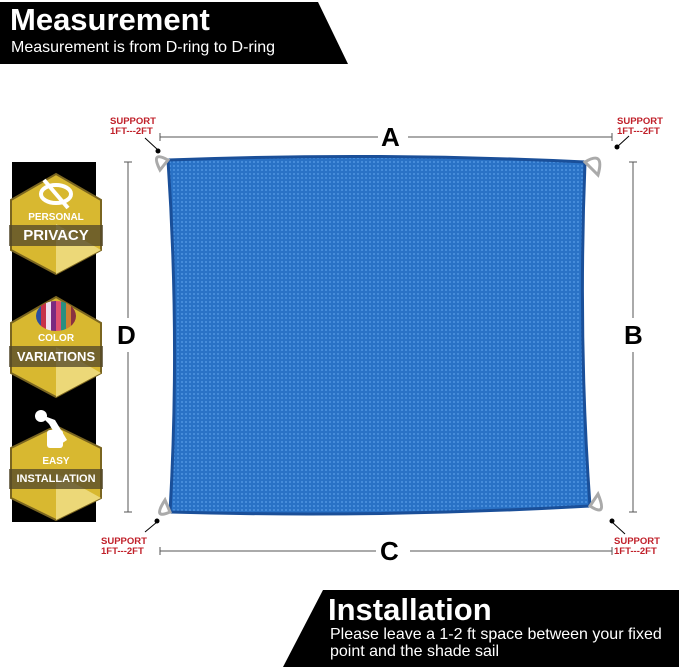  Describe the element at coordinates (133, 126) in the screenshot. I see `support-label-top-left: SUPPORT 1FT---2FT` at that location.